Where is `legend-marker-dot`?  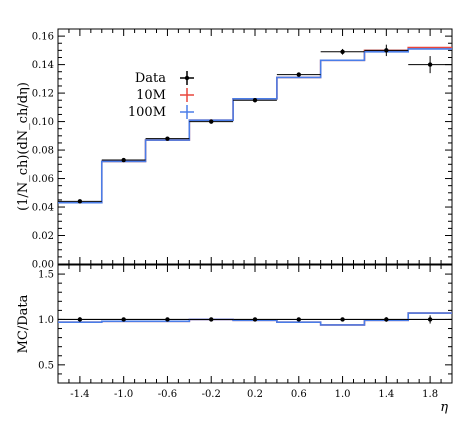 legend-marker-dot is located at coordinates (187, 78).